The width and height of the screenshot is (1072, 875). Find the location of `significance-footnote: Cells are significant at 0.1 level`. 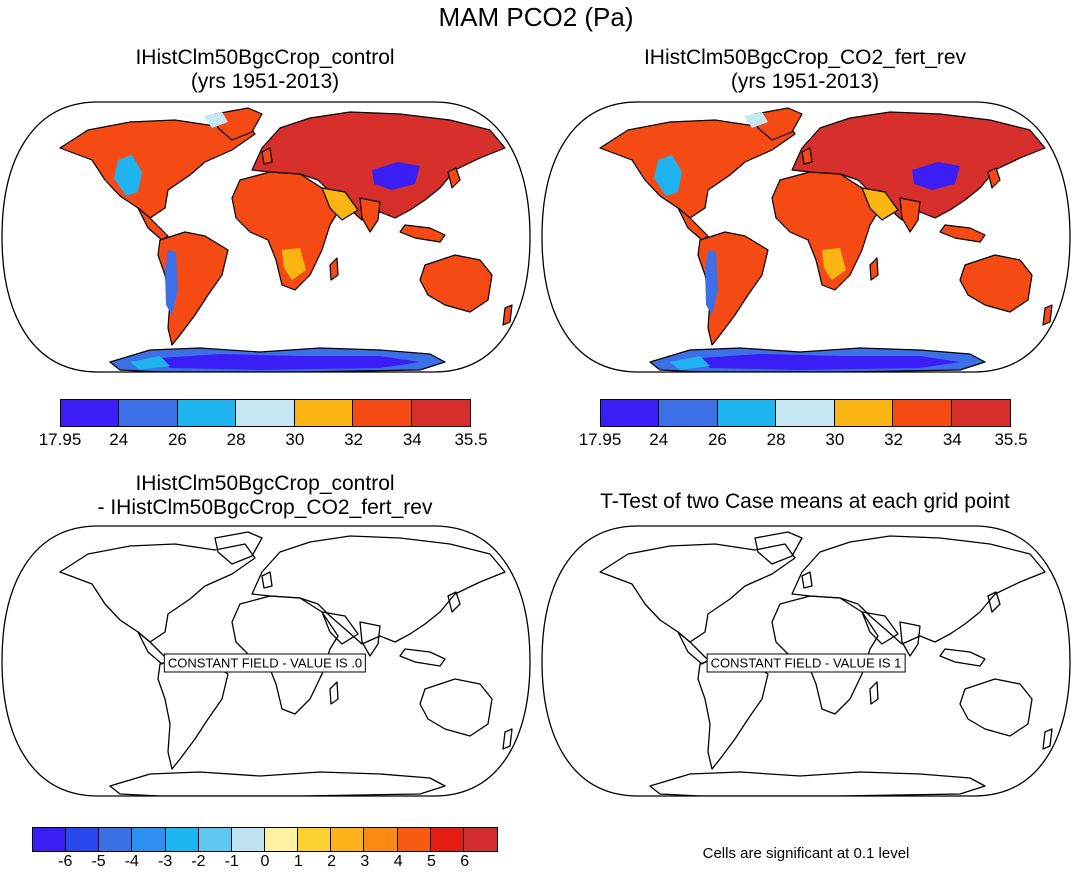

significance-footnote: Cells are significant at 0.1 level is located at coordinates (806, 853).